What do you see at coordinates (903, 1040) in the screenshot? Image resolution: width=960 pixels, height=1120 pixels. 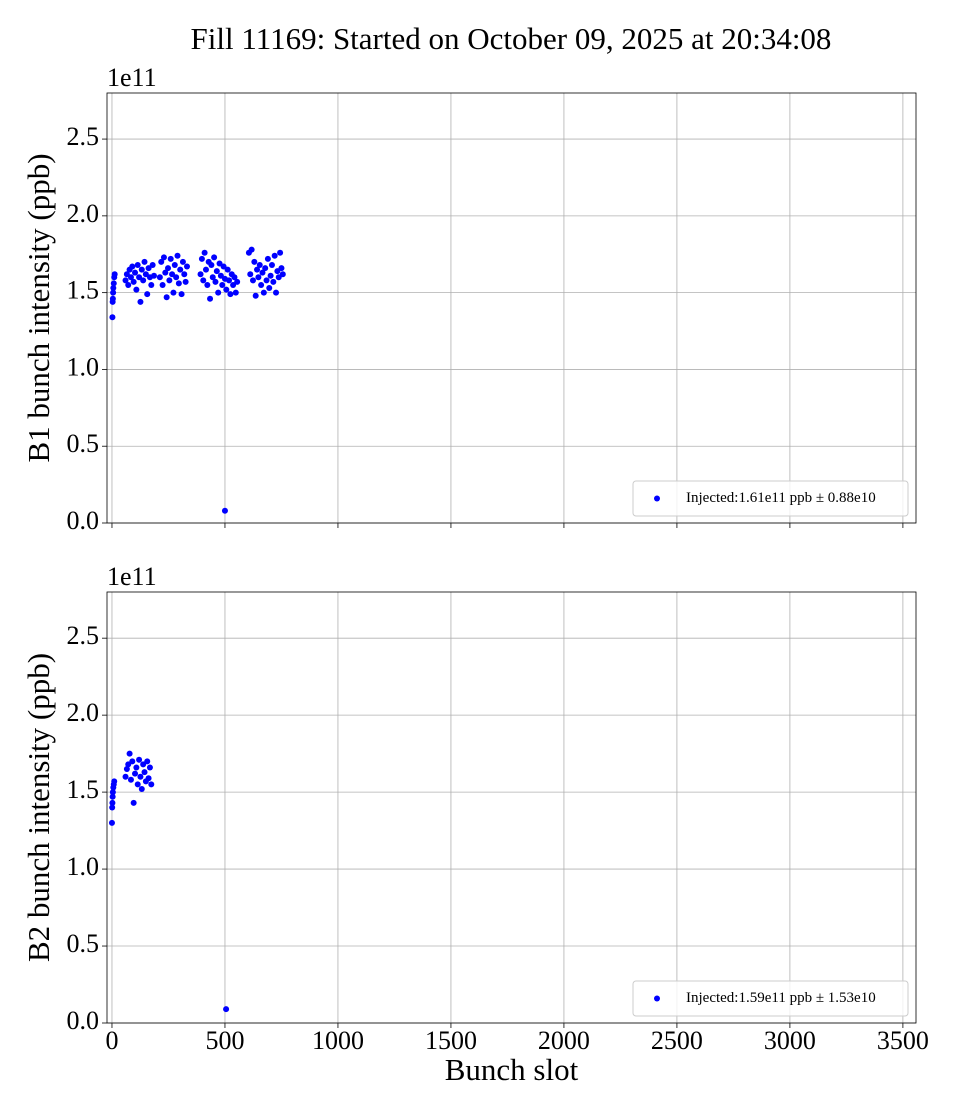 I see `x-tick-label: 3500` at bounding box center [903, 1040].